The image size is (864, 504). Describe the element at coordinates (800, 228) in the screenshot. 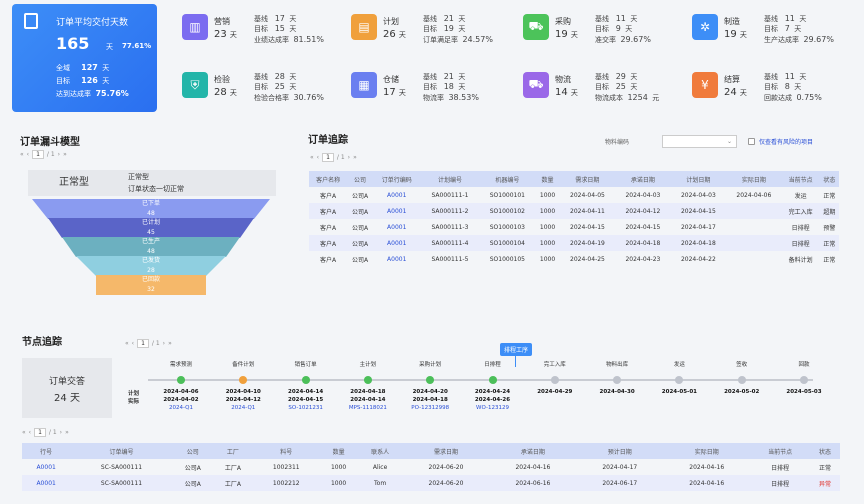

I see `table-cell: 日排程` at that location.